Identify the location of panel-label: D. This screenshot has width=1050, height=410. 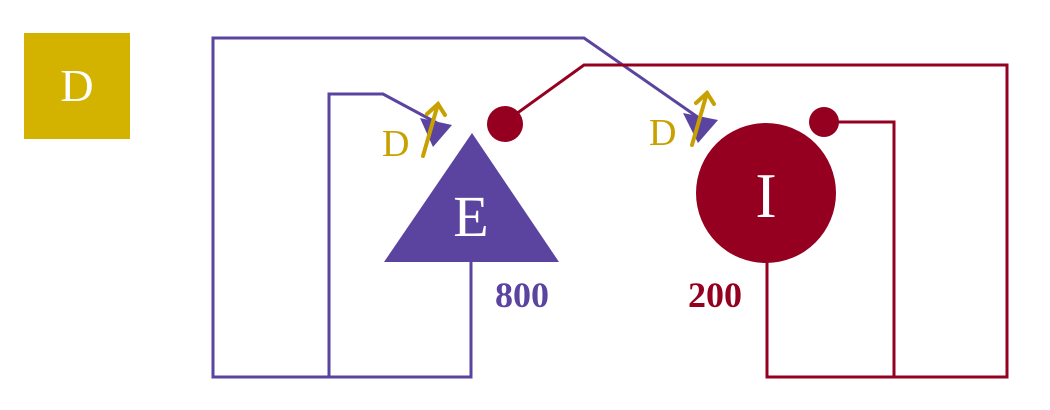
(76, 85).